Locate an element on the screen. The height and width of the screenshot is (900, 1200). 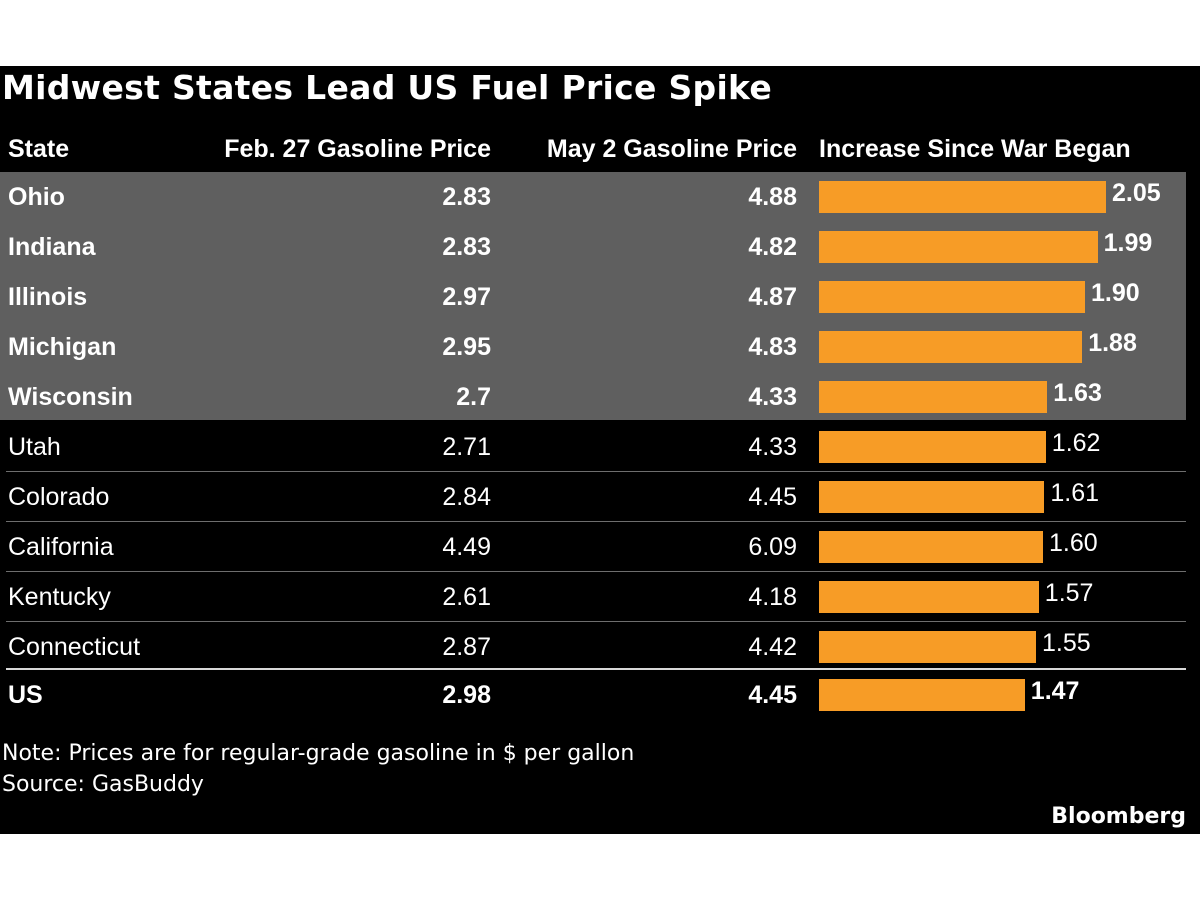
chart-title: Midwest States Lead US Fuel Price Spike is located at coordinates (387, 87).